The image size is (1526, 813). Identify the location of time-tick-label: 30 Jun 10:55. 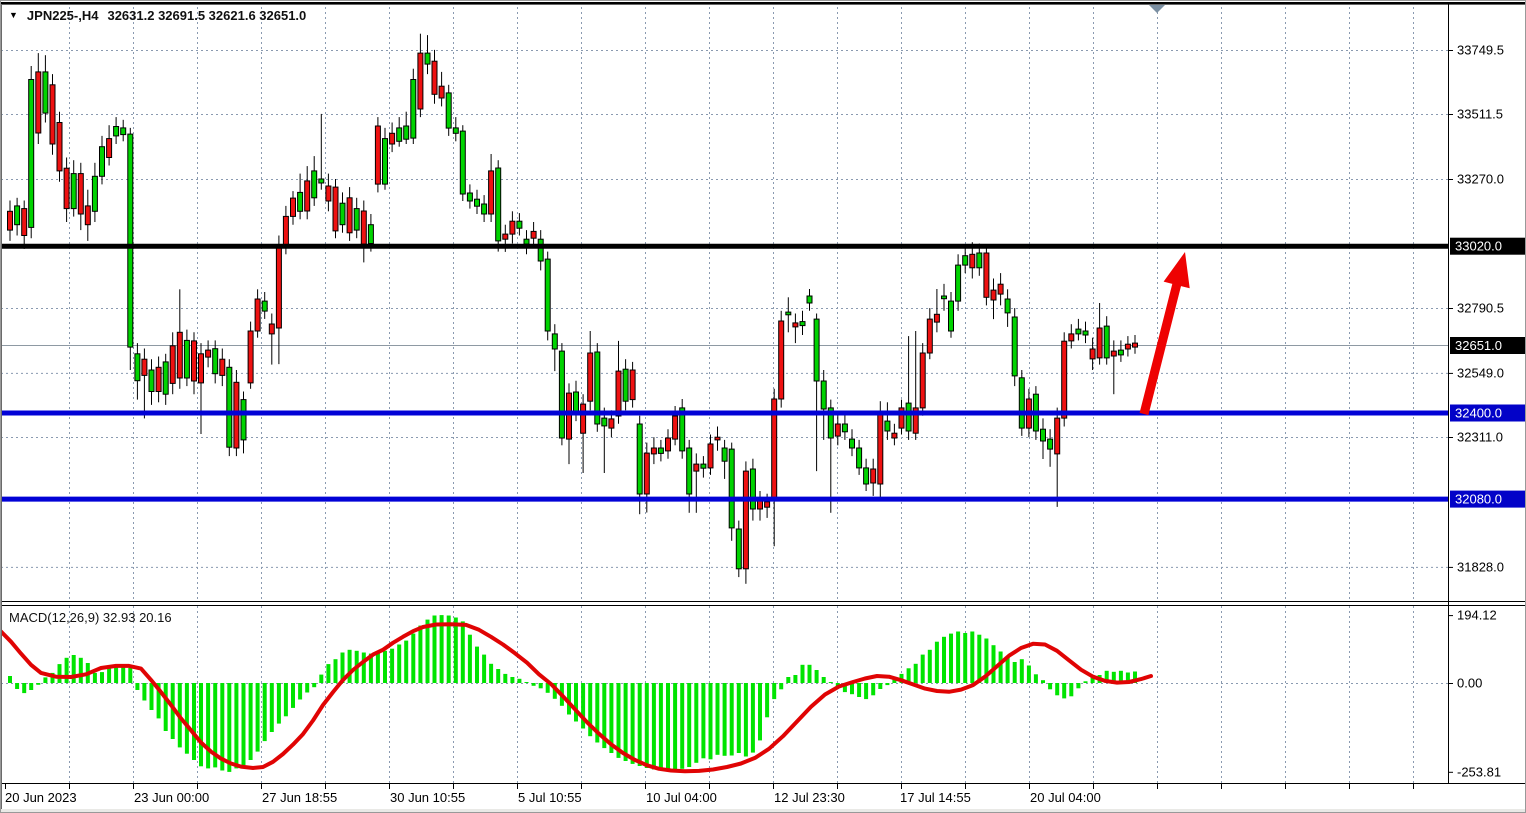
(427, 797).